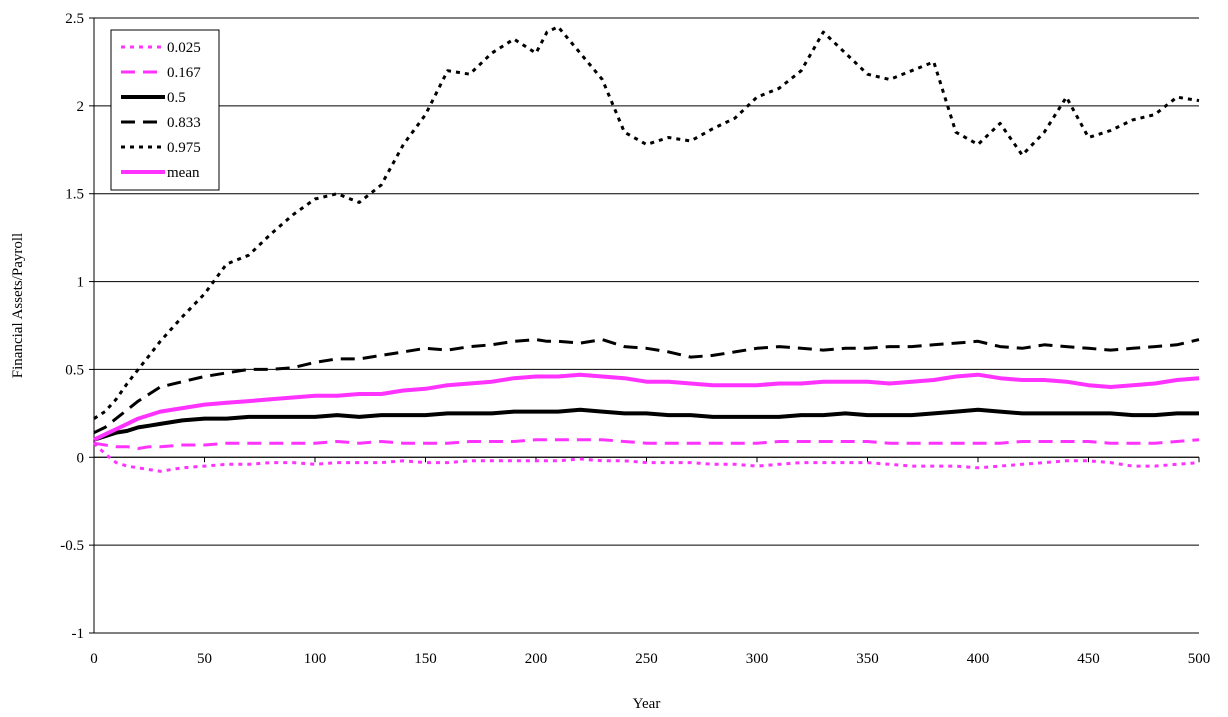  What do you see at coordinates (315, 659) in the screenshot?
I see `x-tick-label-2: 100` at bounding box center [315, 659].